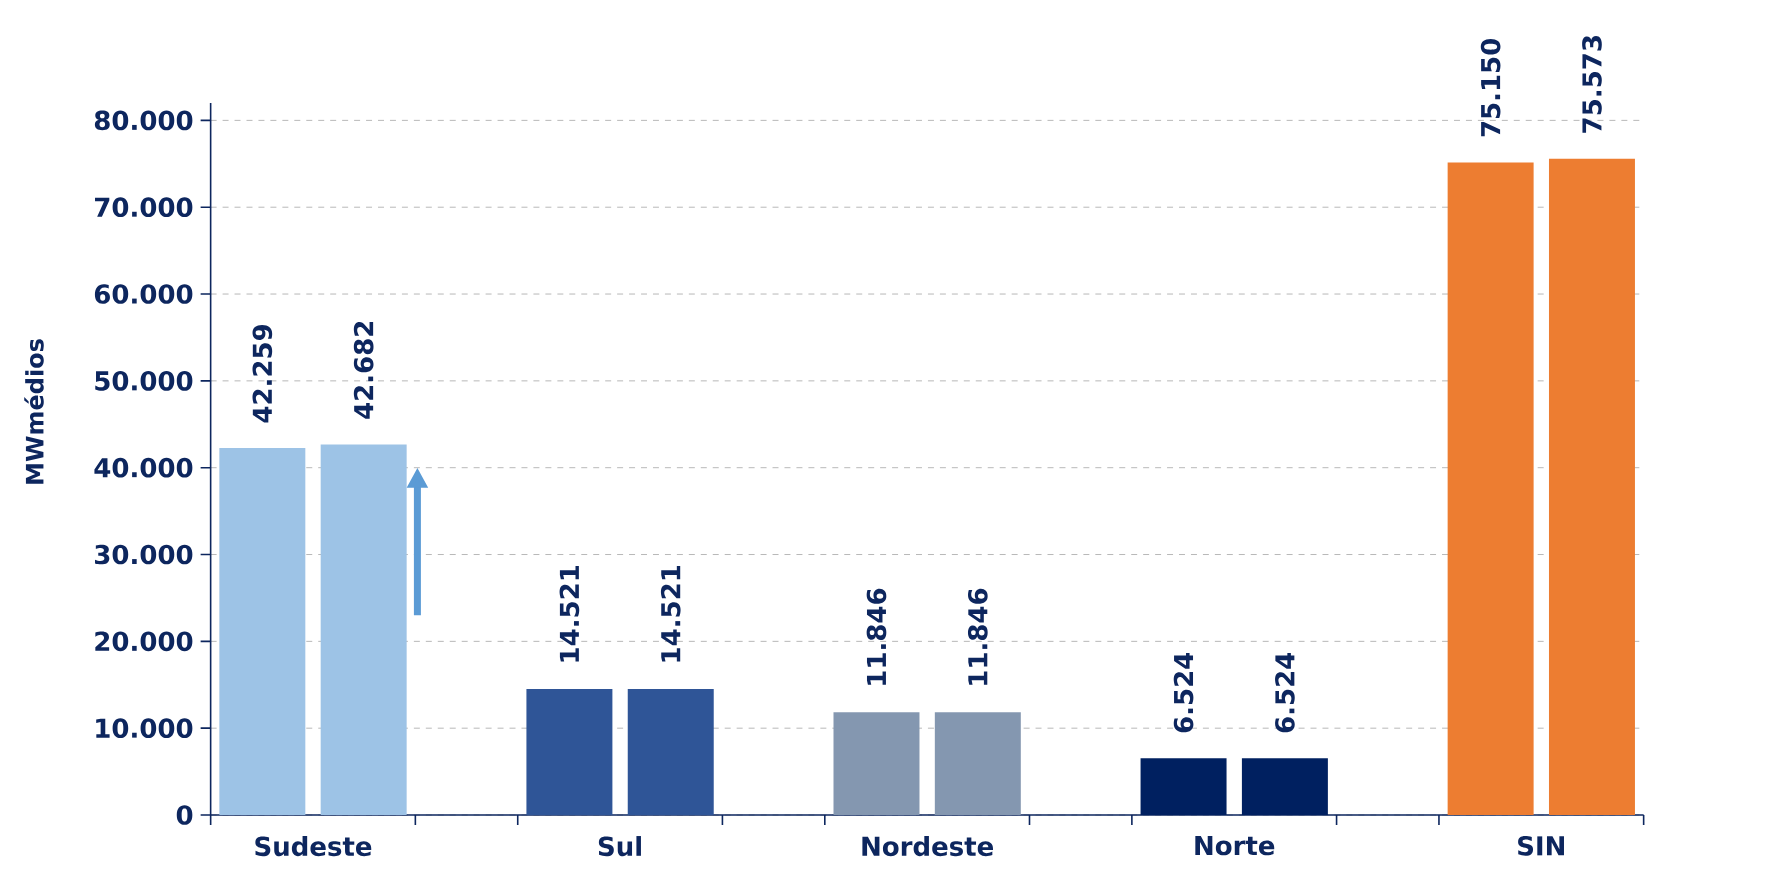 This screenshot has width=1772, height=871. What do you see at coordinates (1490, 87) in the screenshot?
I see `data-label: 75.150` at bounding box center [1490, 87].